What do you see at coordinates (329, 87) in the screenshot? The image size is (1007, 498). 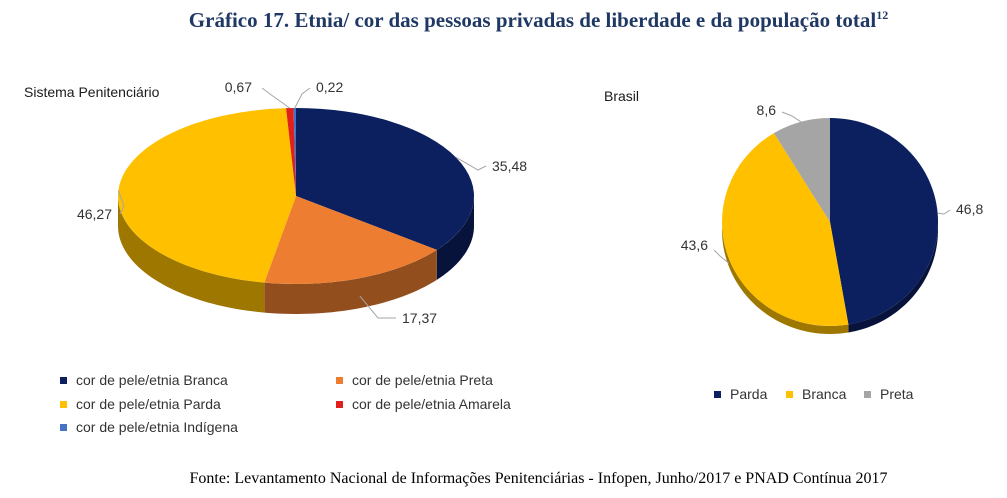 I see `pie1-data-label-4: 0,22` at bounding box center [329, 87].